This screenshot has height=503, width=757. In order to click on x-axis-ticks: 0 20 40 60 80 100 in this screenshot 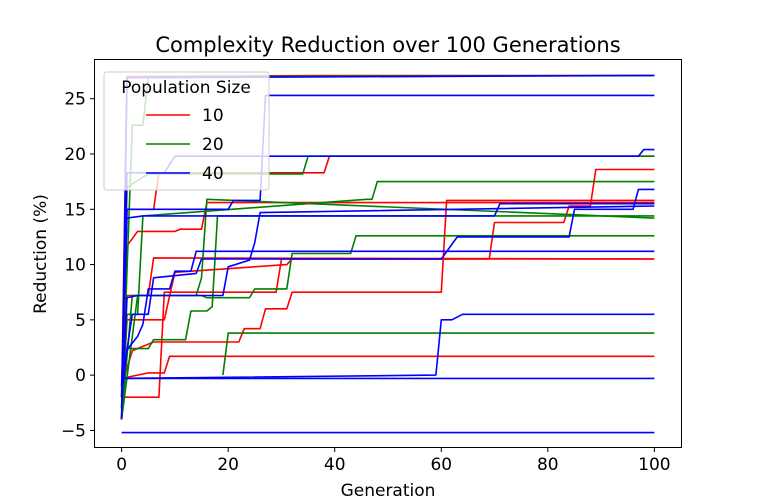, I will do `click(393, 461)`.